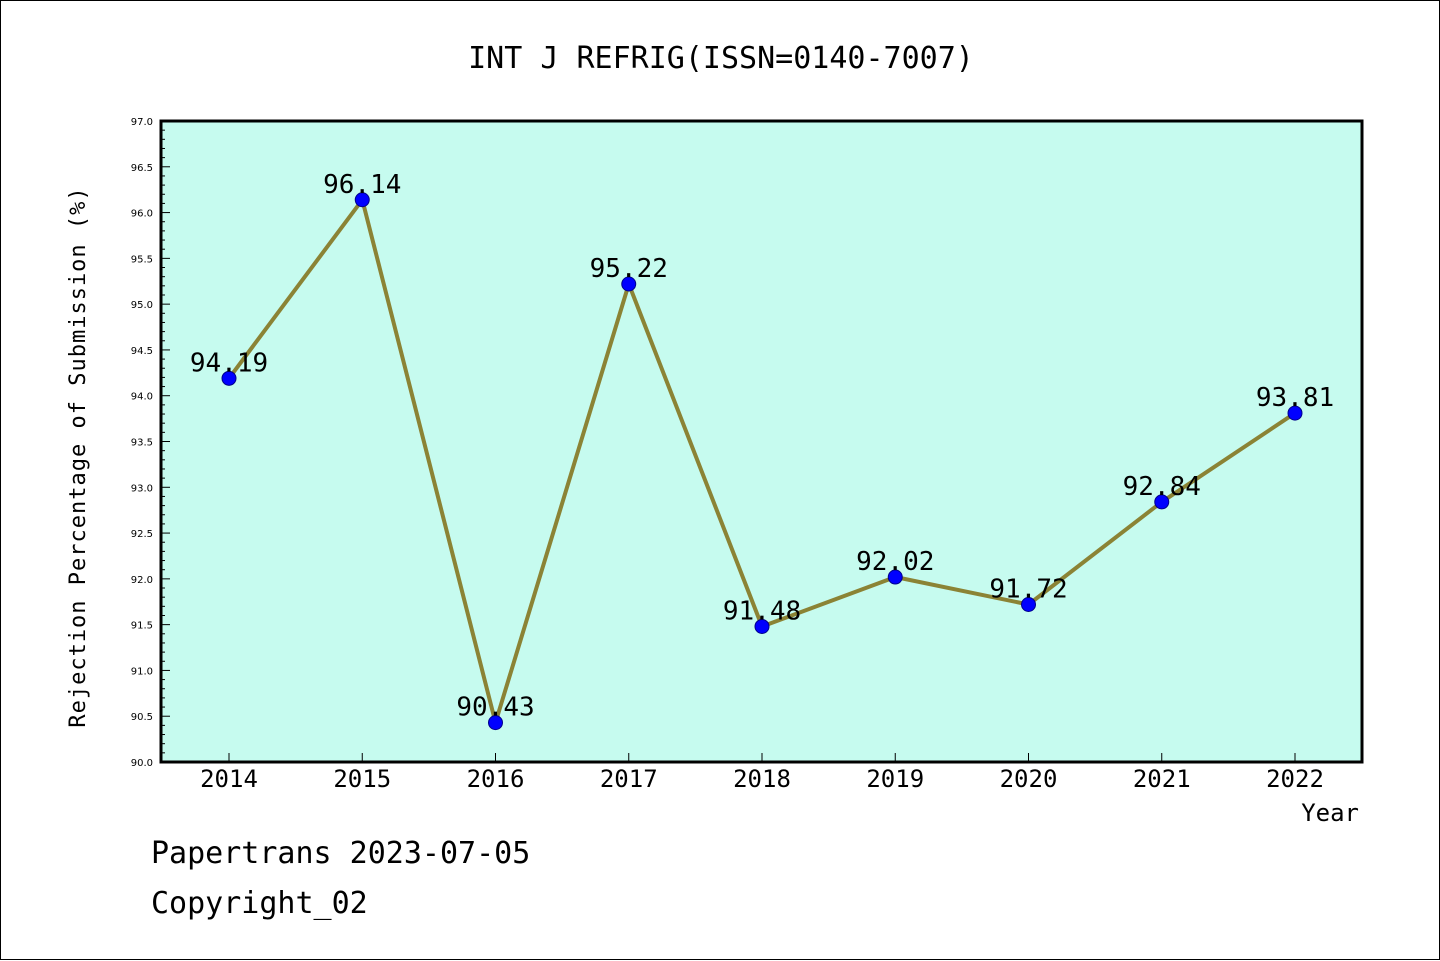 Image resolution: width=1440 pixels, height=961 pixels. I want to click on x-tick-label: 2022, so click(1295, 779).